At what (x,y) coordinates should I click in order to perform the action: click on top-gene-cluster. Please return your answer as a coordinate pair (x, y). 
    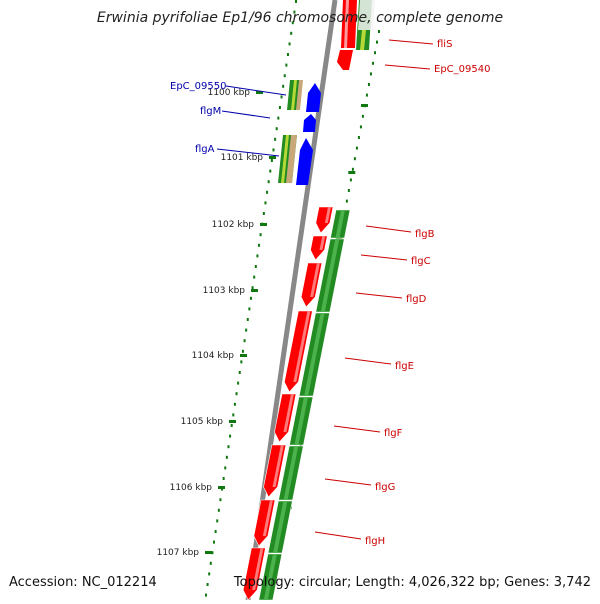
    Looking at the image, I should click on (356, 35).